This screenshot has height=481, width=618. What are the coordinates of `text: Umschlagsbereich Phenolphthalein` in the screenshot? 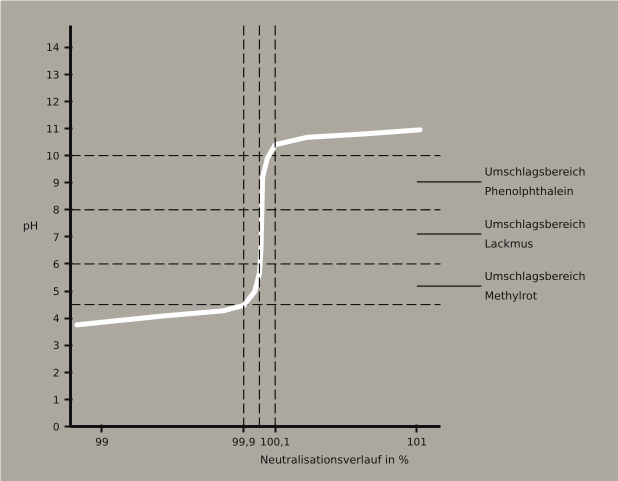 It's located at (535, 182).